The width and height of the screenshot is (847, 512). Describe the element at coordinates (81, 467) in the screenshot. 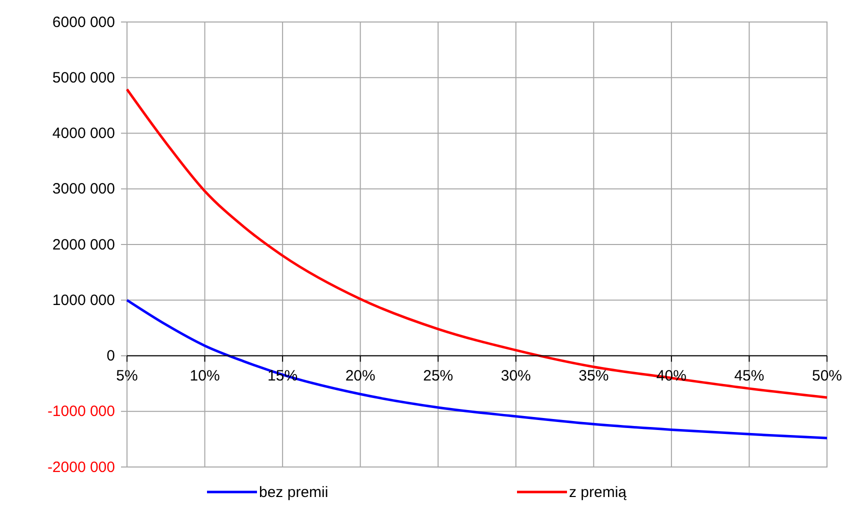

I see `y-tick-label: -2000 000` at that location.